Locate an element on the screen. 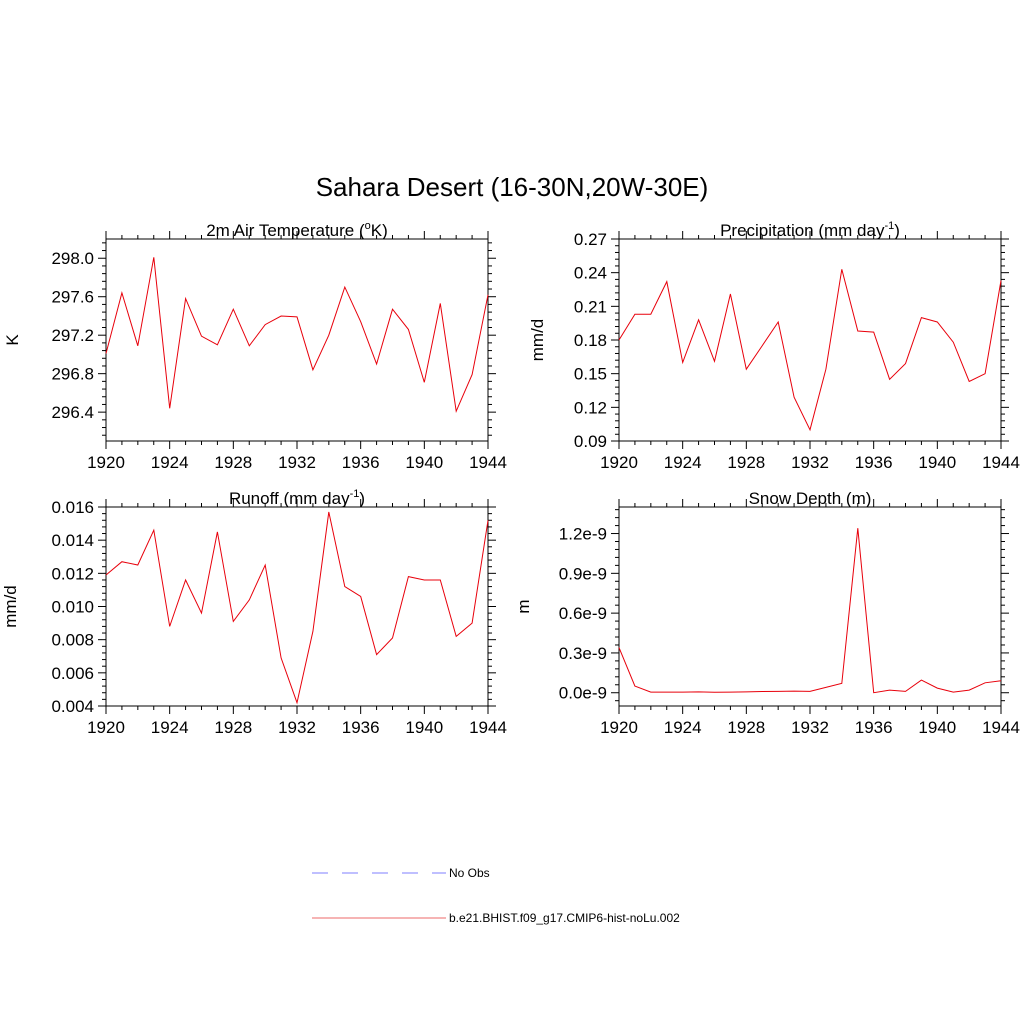 The width and height of the screenshot is (1024, 1024). y-tick-label: 297.6 is located at coordinates (72, 297).